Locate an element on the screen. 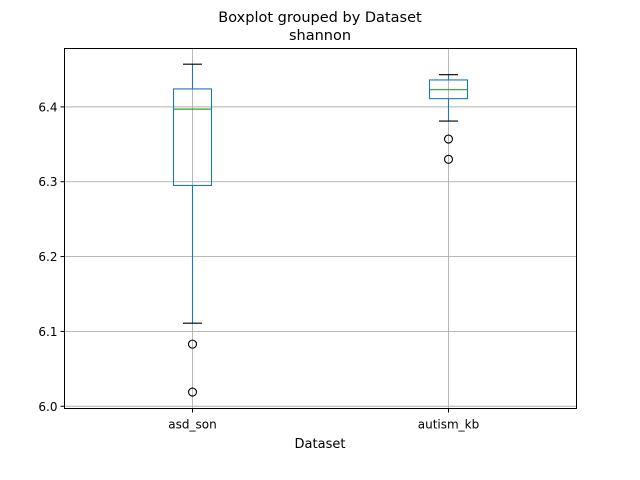  y-tick-label: 6.1 is located at coordinates (47, 332).